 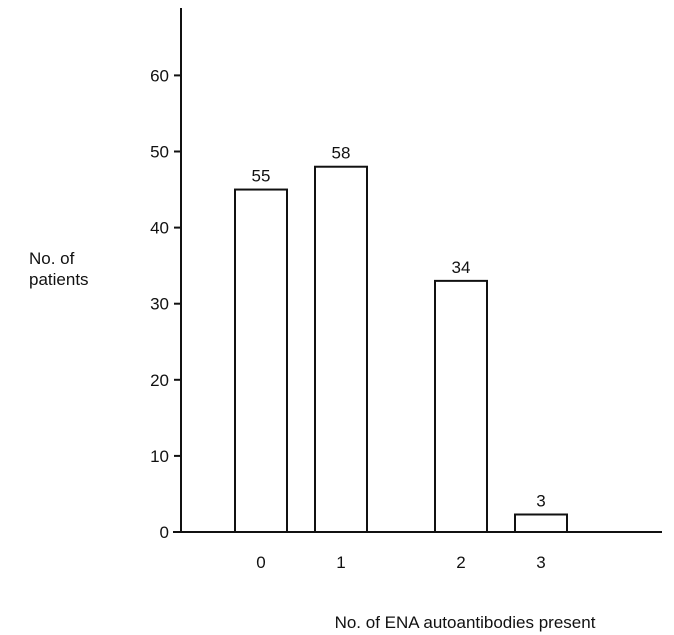 What do you see at coordinates (59, 269) in the screenshot?
I see `y-axis-title: No. of patients` at bounding box center [59, 269].